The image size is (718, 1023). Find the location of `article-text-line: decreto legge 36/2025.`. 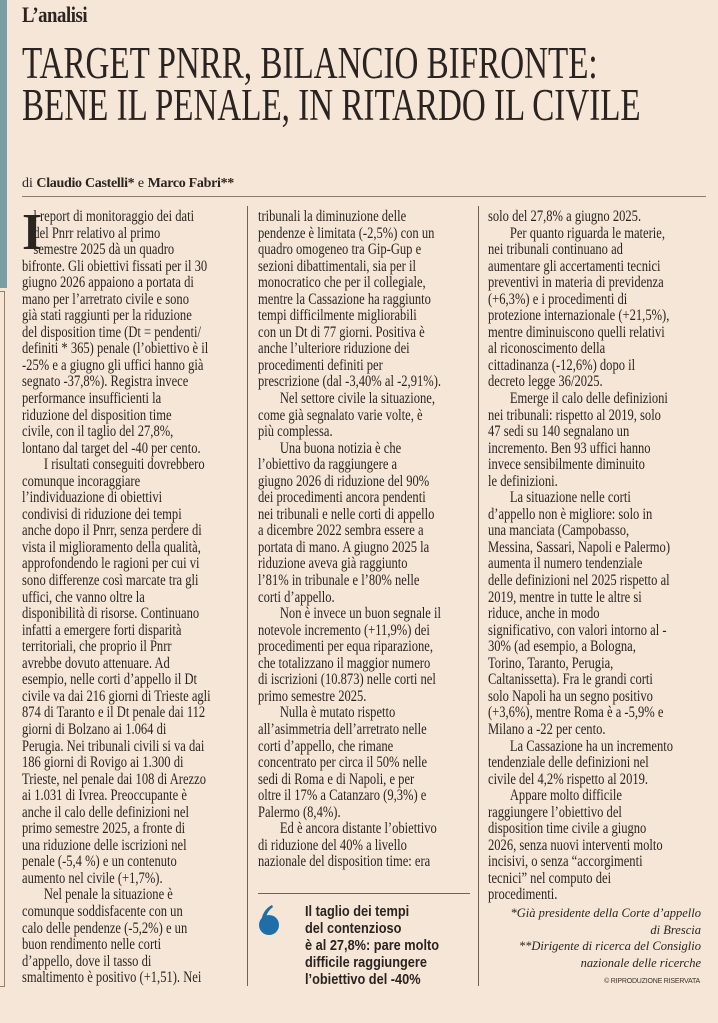

article-text-line: decreto legge 36/2025. is located at coordinates (545, 382).